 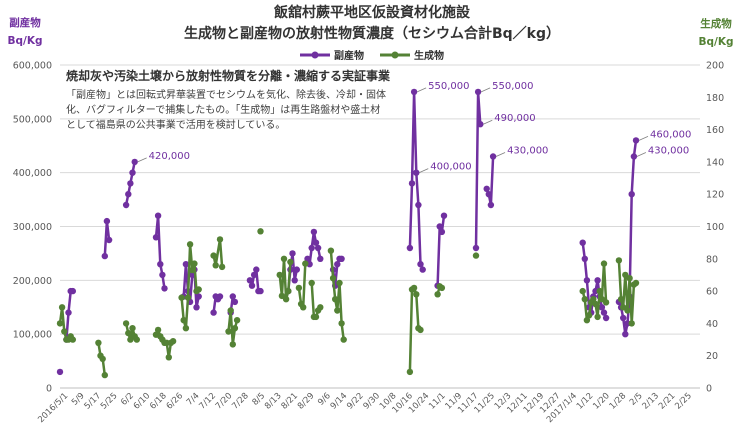 I want to click on x-tick-label: 11/1, so click(x=437, y=401).